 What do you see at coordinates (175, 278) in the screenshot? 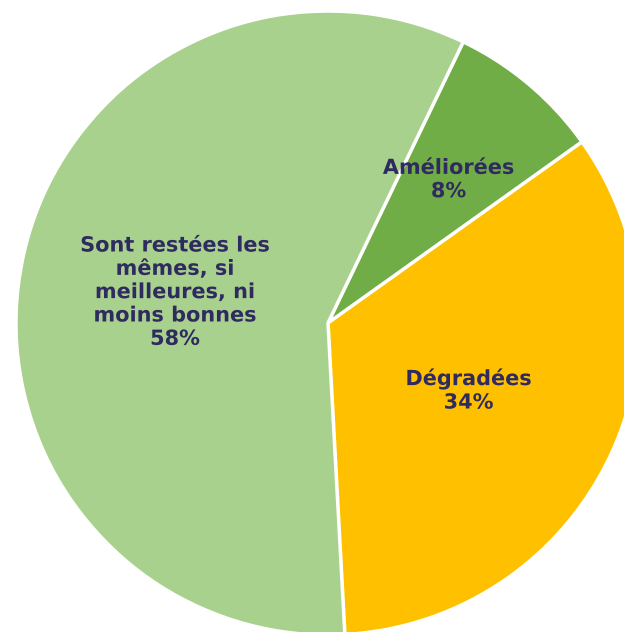
I see `slice-label: Sont restées les mêmes, si meilleures, ni moins bonnes` at bounding box center [175, 278].